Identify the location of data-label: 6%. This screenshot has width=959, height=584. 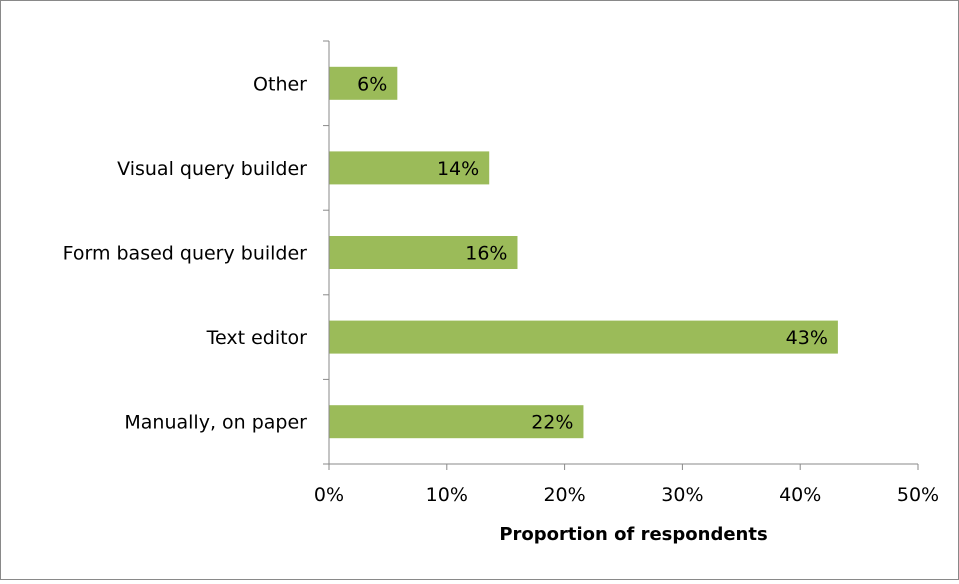
(372, 84).